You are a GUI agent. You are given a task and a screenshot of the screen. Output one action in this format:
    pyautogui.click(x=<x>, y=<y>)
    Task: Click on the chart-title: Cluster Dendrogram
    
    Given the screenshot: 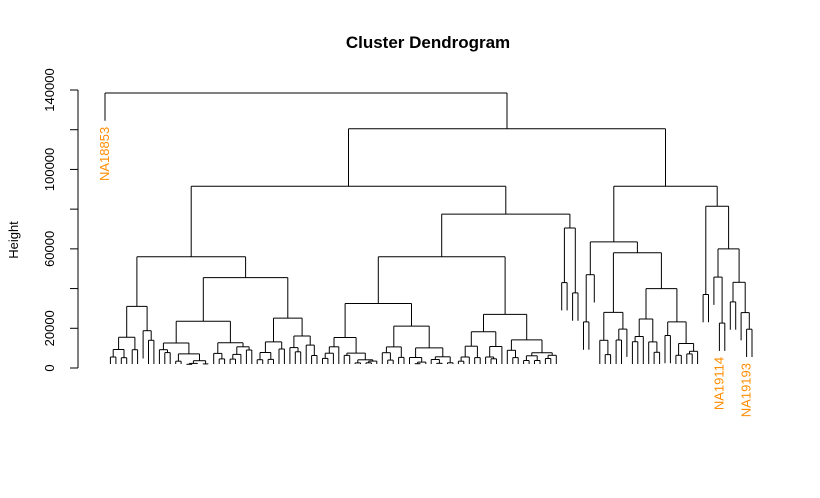 What is the action you would take?
    pyautogui.click(x=428, y=42)
    